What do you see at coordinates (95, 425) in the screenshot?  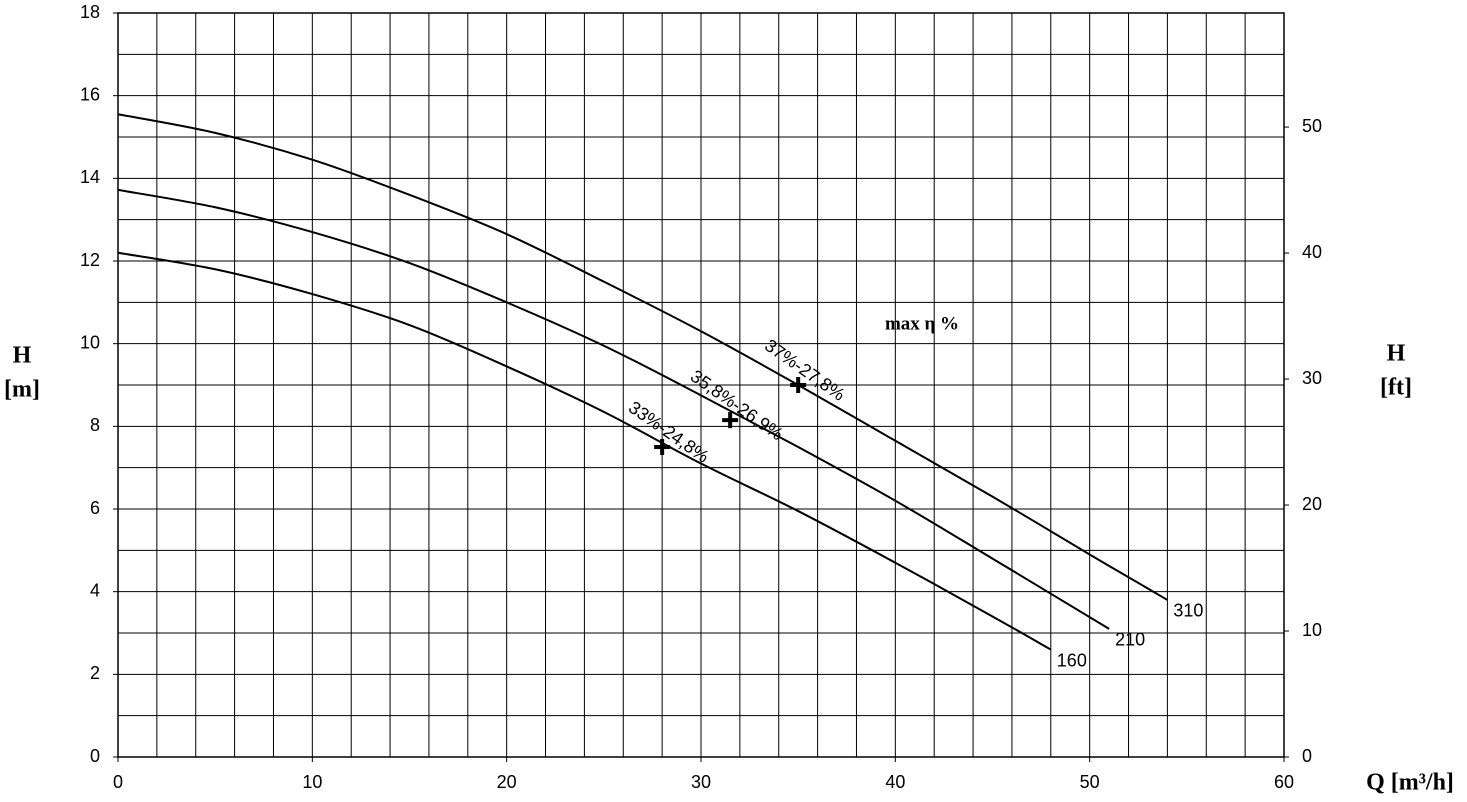 I see `y-tick-label: 8` at bounding box center [95, 425].